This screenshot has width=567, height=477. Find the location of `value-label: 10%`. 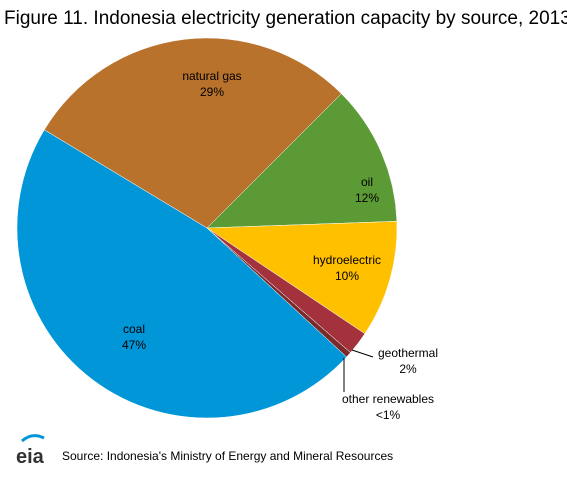

value-label: 10% is located at coordinates (347, 276).